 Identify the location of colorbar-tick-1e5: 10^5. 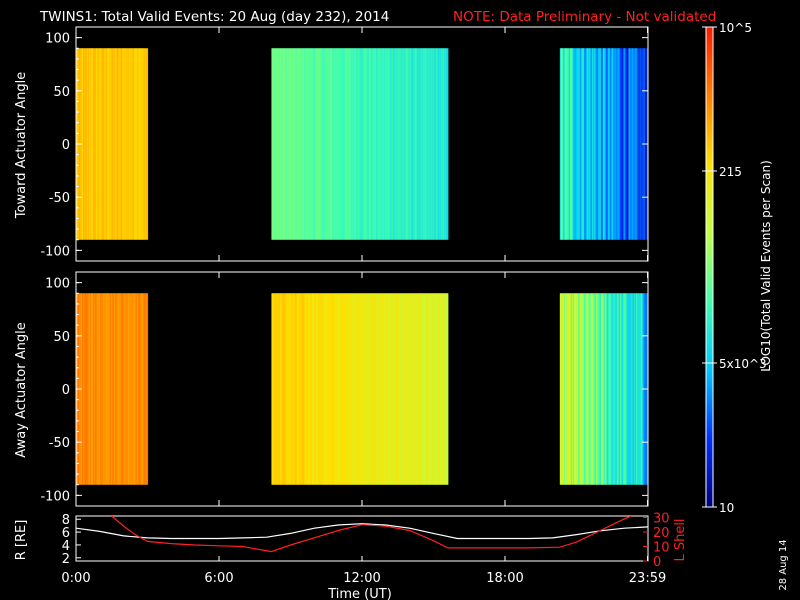
(735, 28).